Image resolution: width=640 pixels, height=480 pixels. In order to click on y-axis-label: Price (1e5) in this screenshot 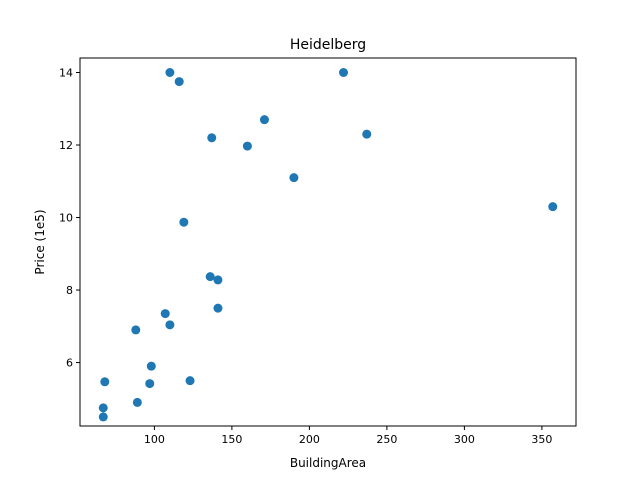, I will do `click(40, 241)`.